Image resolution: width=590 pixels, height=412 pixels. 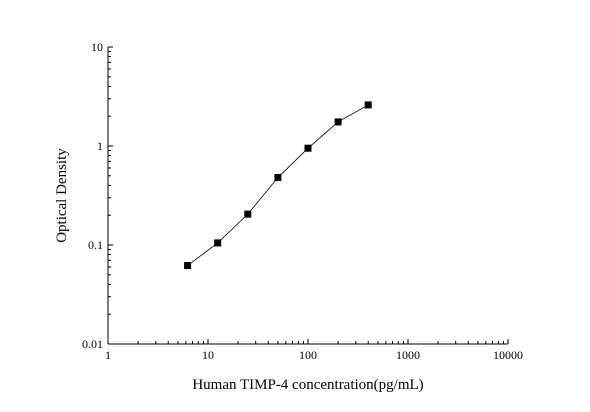 I want to click on y-tick-label: 10, so click(x=97, y=47).